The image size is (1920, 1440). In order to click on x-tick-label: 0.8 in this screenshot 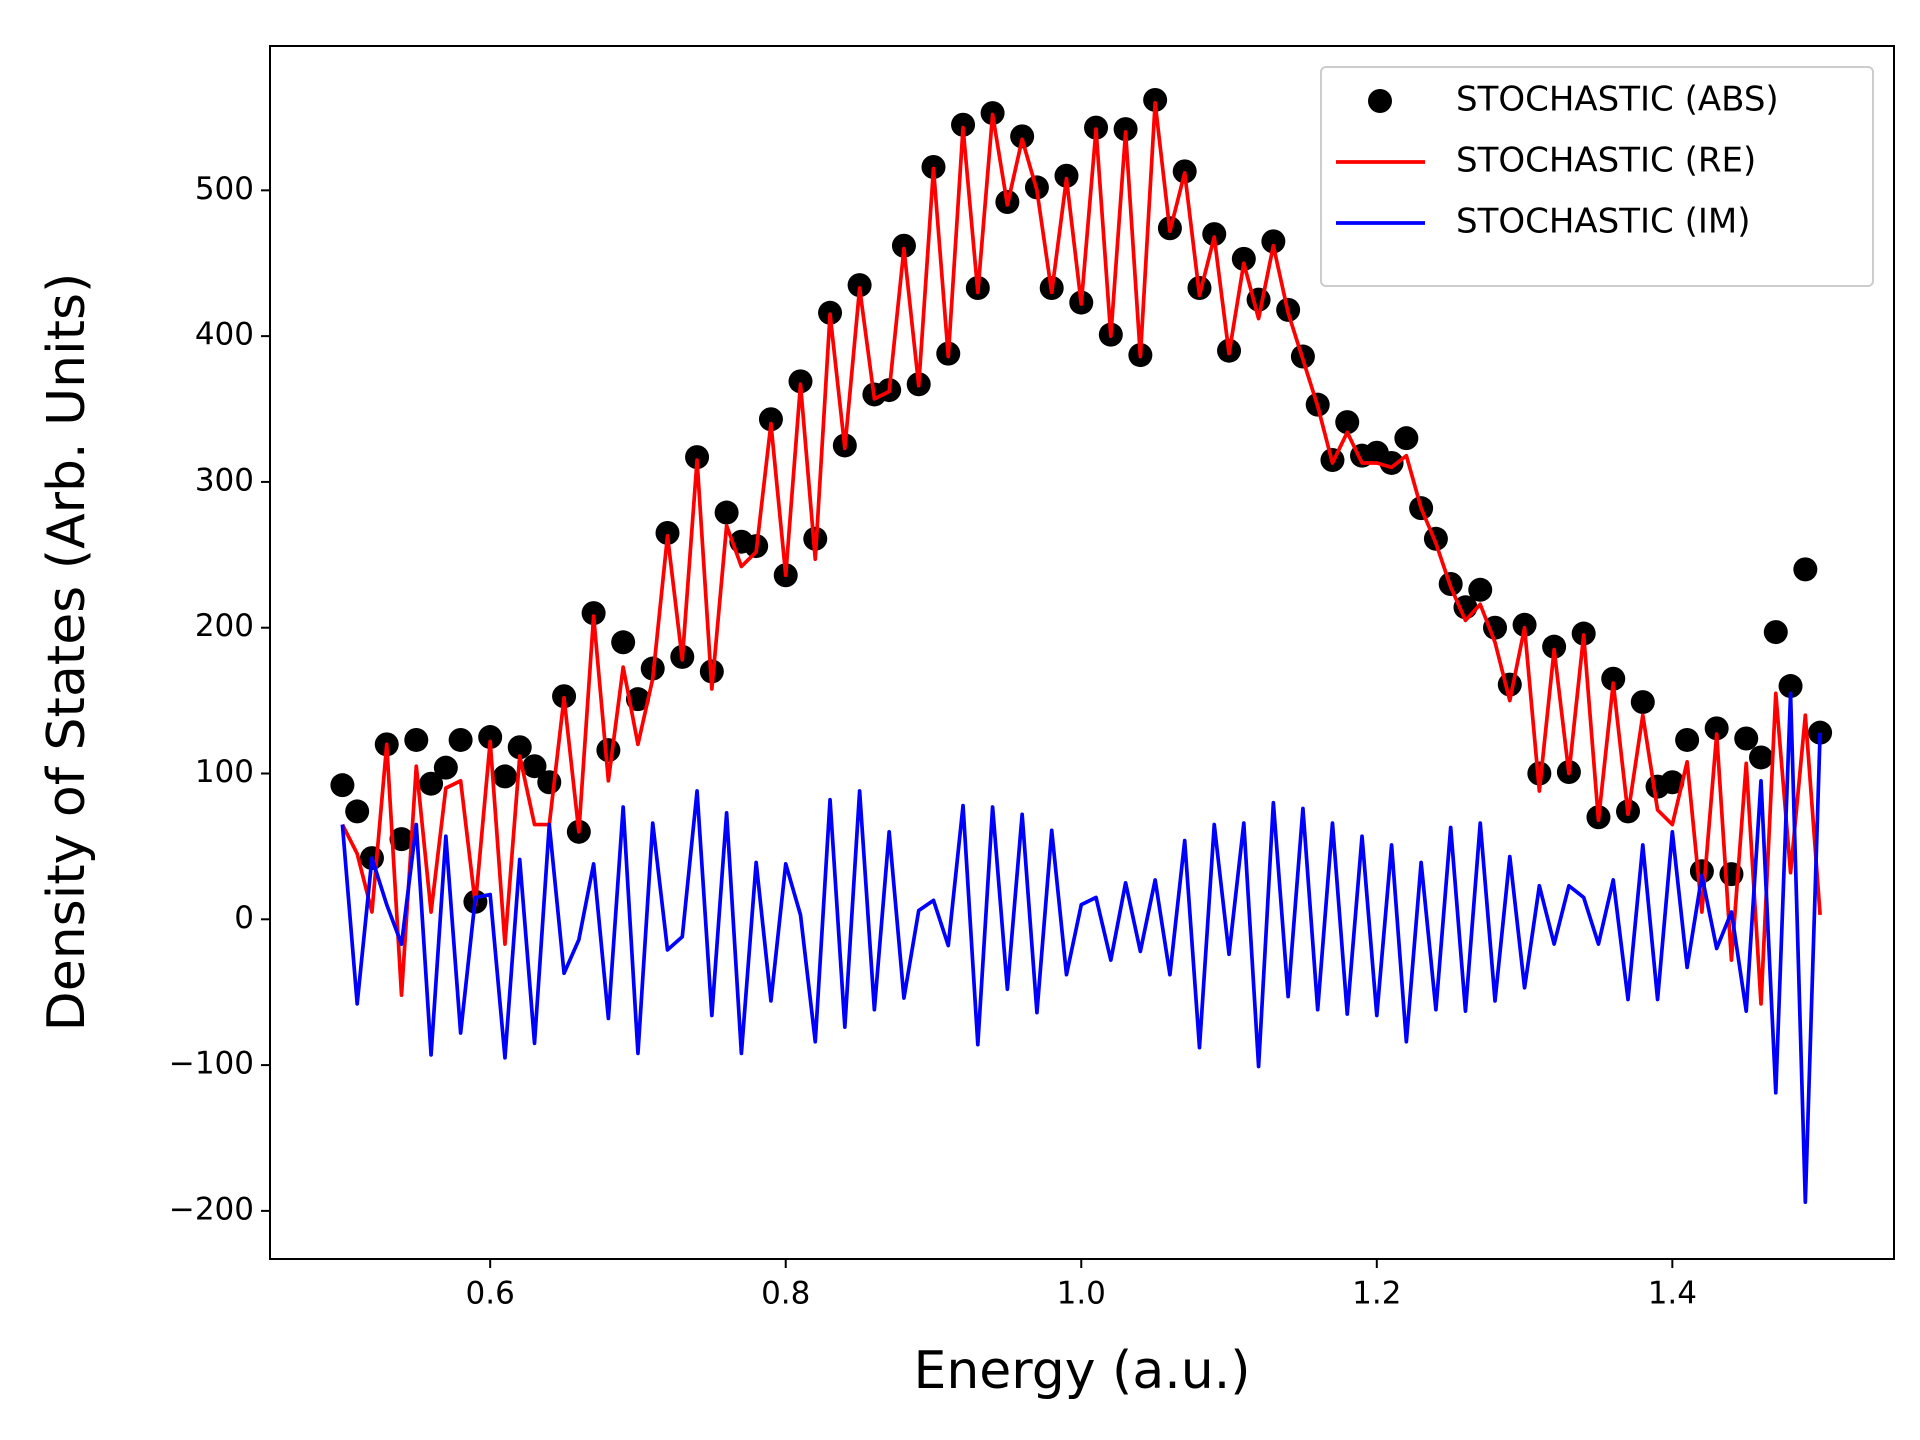, I will do `click(785, 1294)`.